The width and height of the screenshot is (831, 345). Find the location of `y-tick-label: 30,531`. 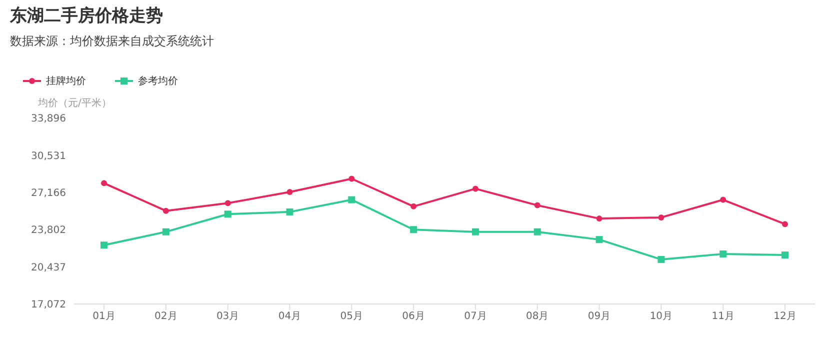

y-tick-label: 30,531 is located at coordinates (48, 156).